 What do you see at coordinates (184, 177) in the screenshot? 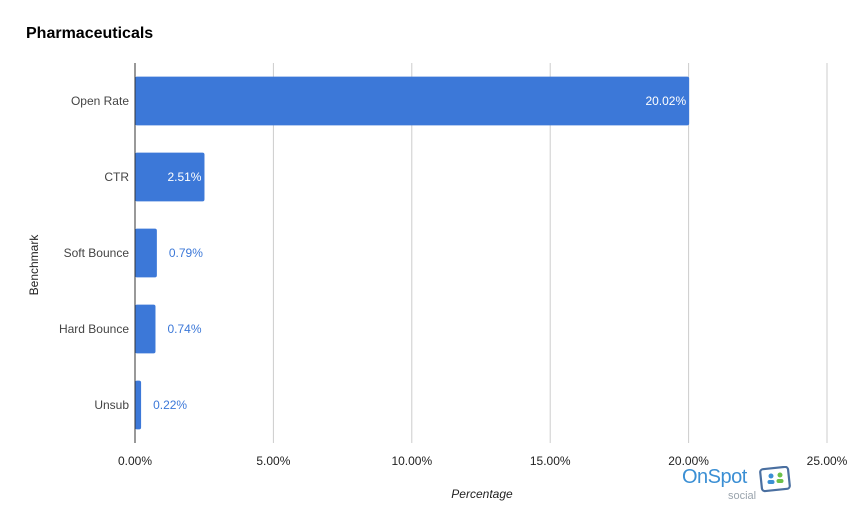
I see `data-label: 2.51%` at bounding box center [184, 177].